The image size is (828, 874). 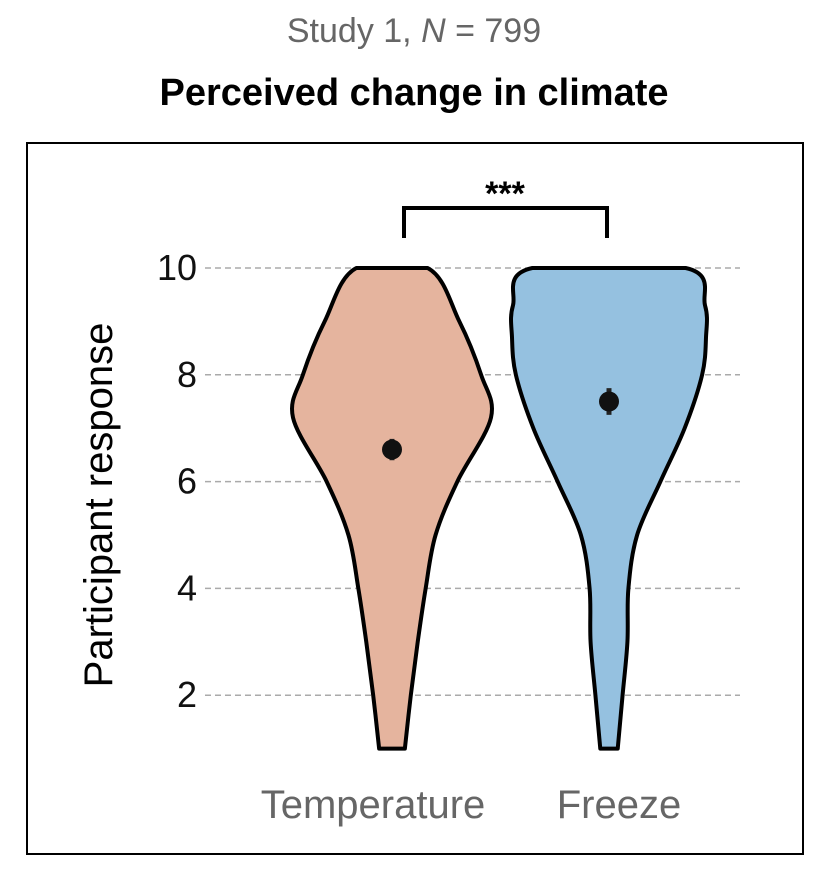 I want to click on y-tick-label: 4, so click(x=187, y=587).